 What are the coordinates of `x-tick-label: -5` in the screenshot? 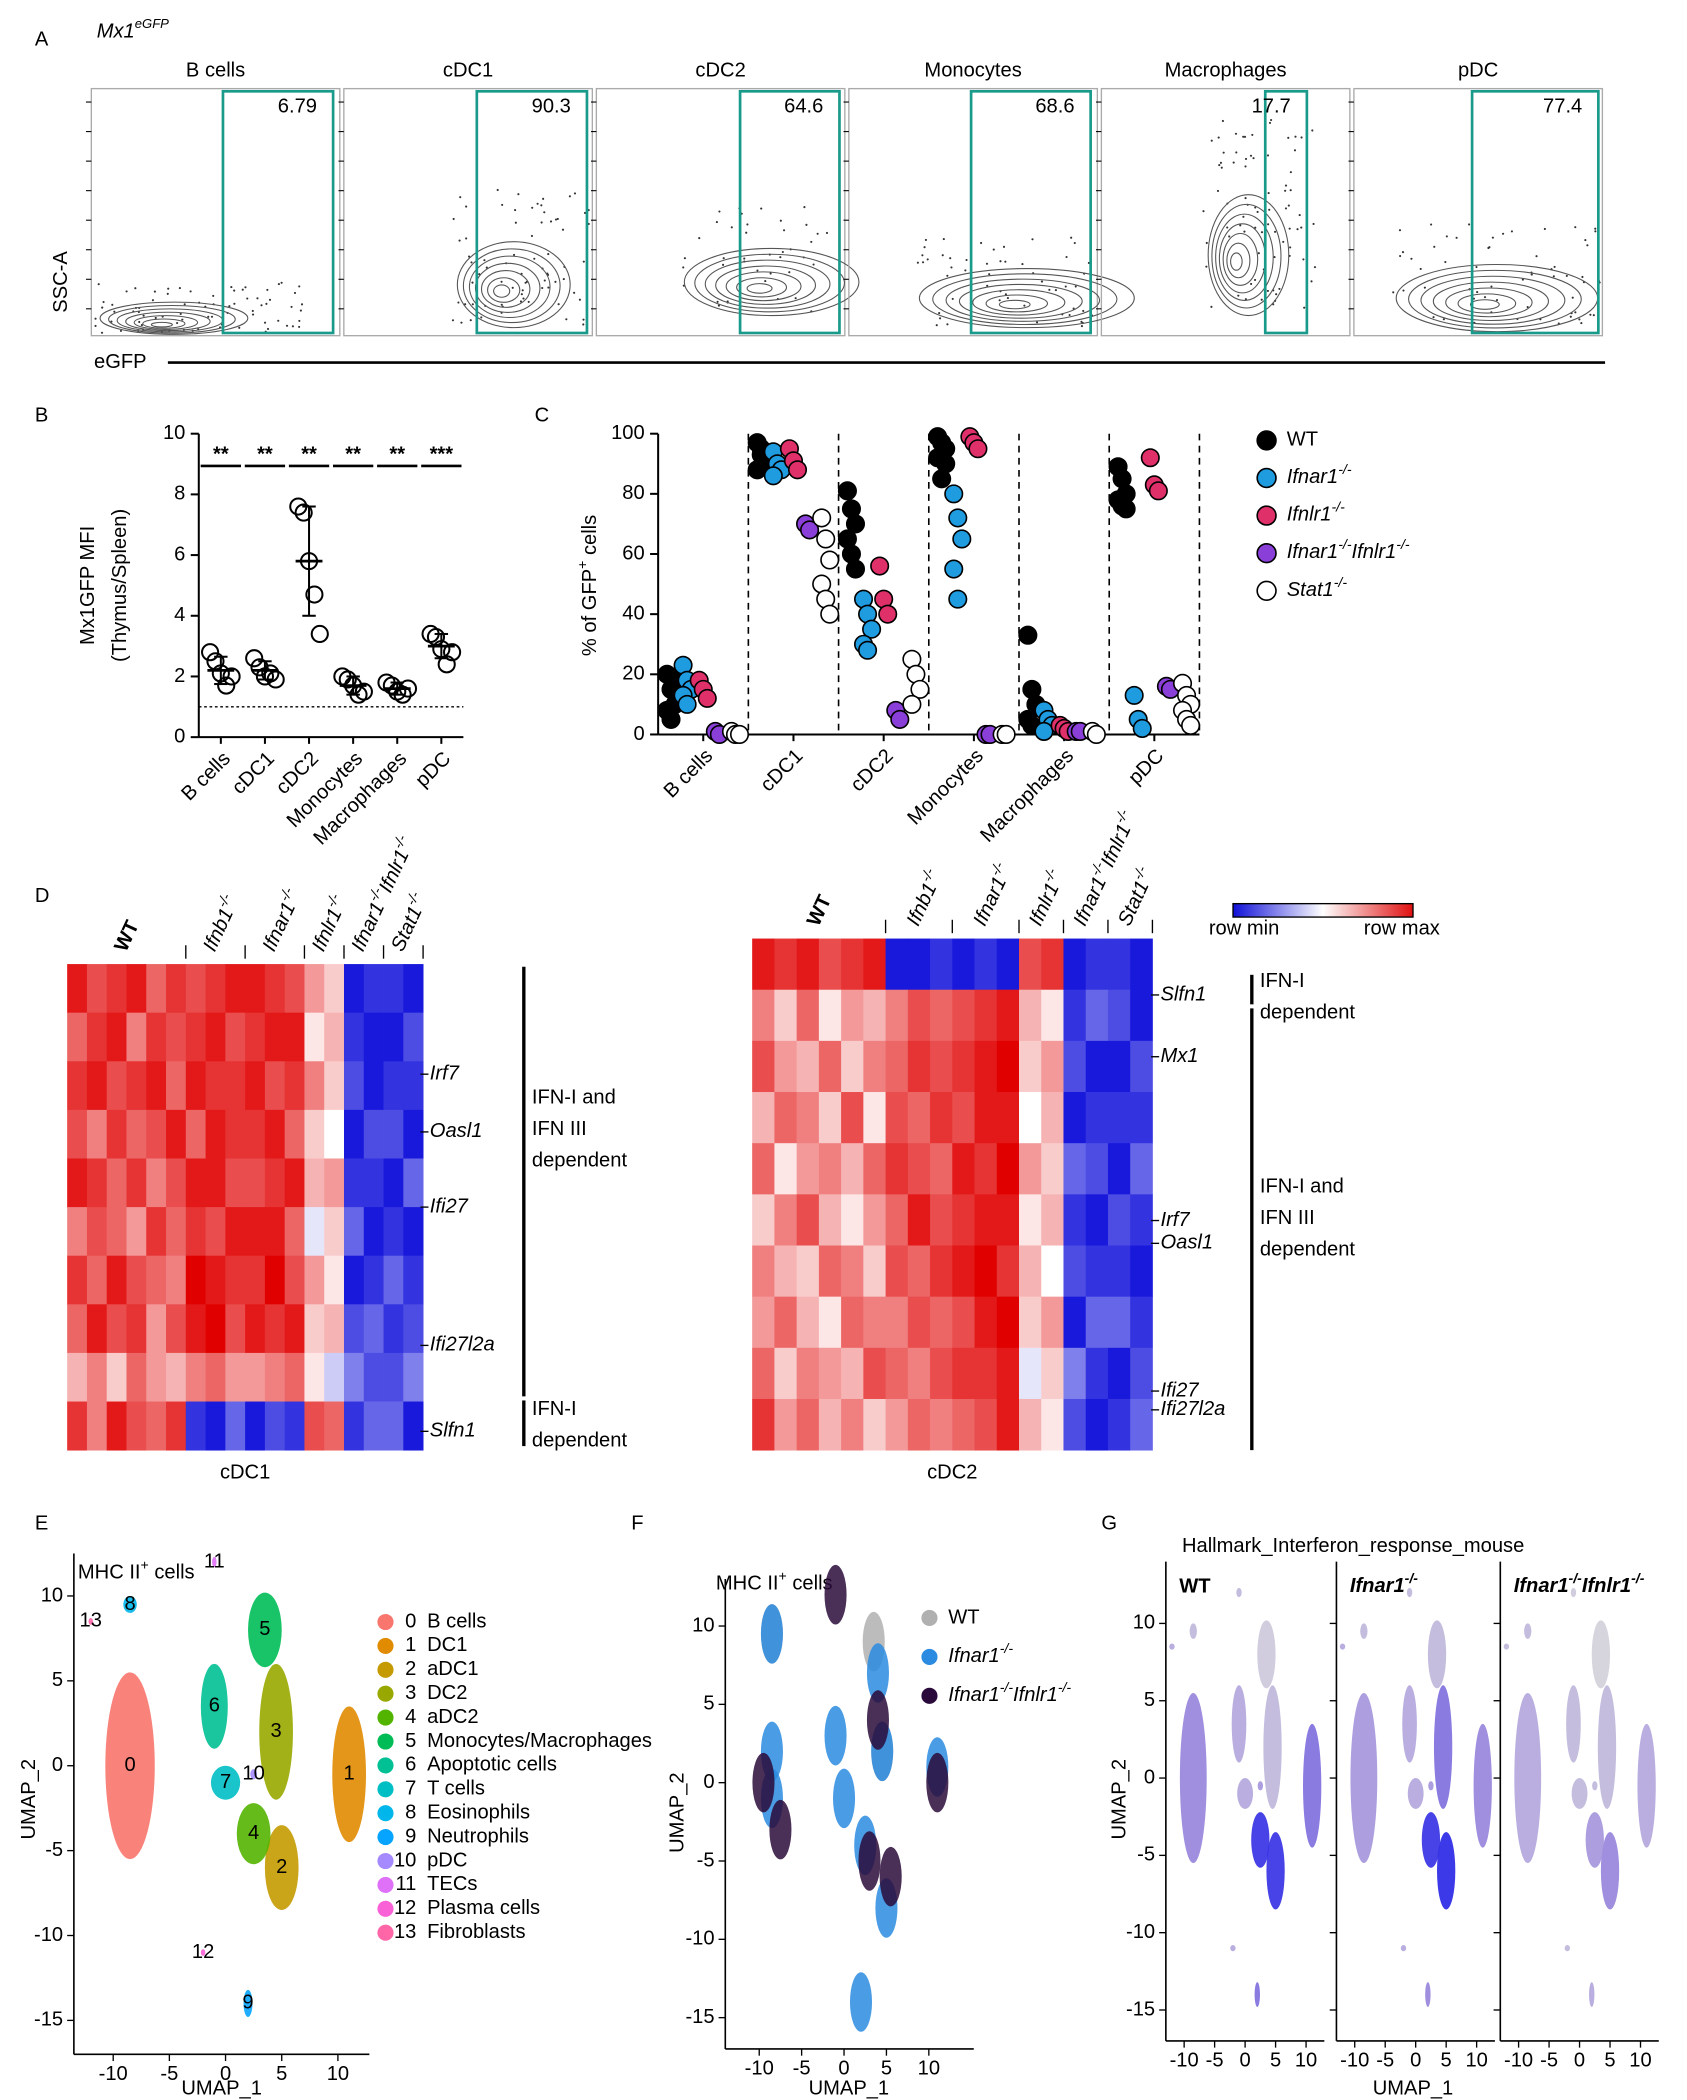 It's located at (1385, 2060).